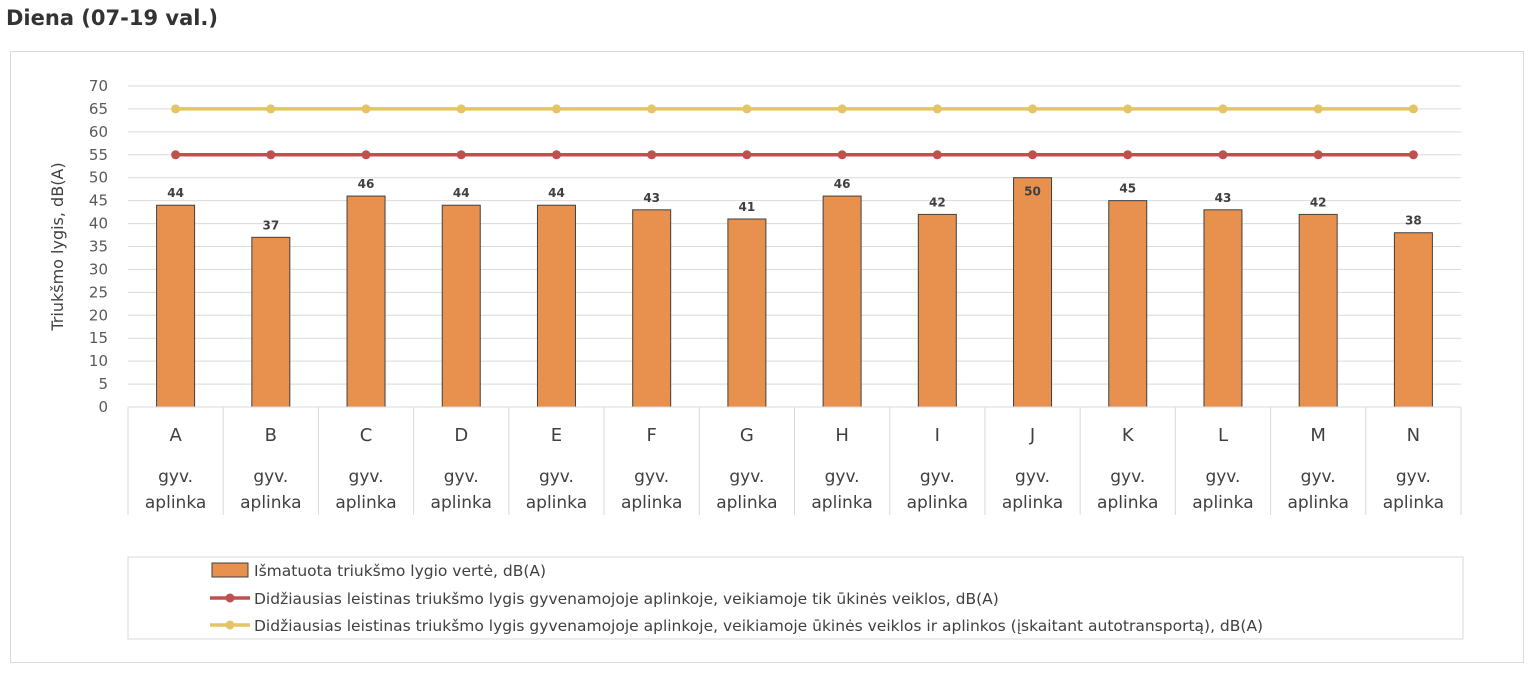 The height and width of the screenshot is (677, 1536). I want to click on x-tick-label: L, so click(1223, 435).